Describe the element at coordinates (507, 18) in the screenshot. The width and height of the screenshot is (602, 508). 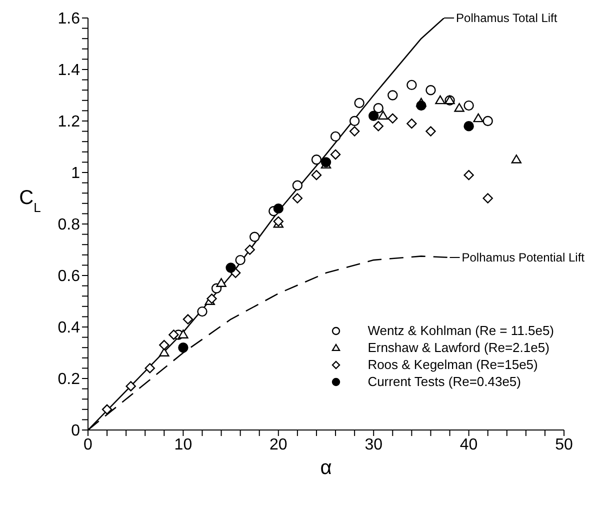
I see `annotation: Polhamus Total Lift` at that location.